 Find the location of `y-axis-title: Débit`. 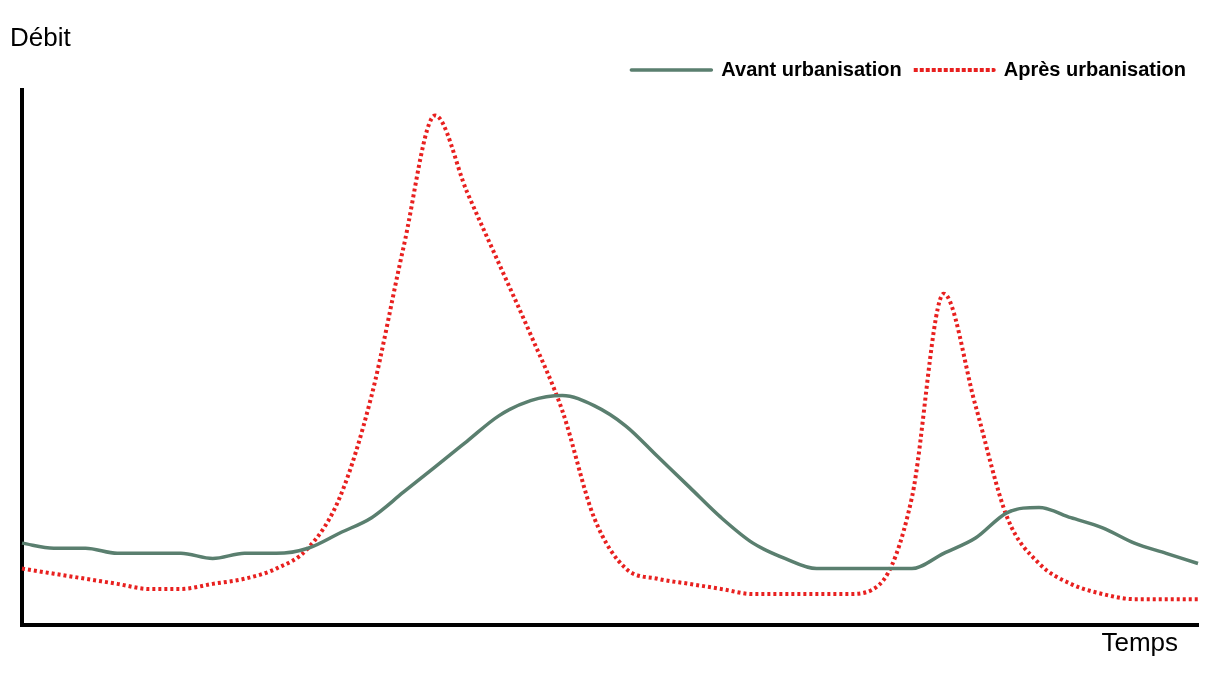

y-axis-title: Débit is located at coordinates (41, 37).